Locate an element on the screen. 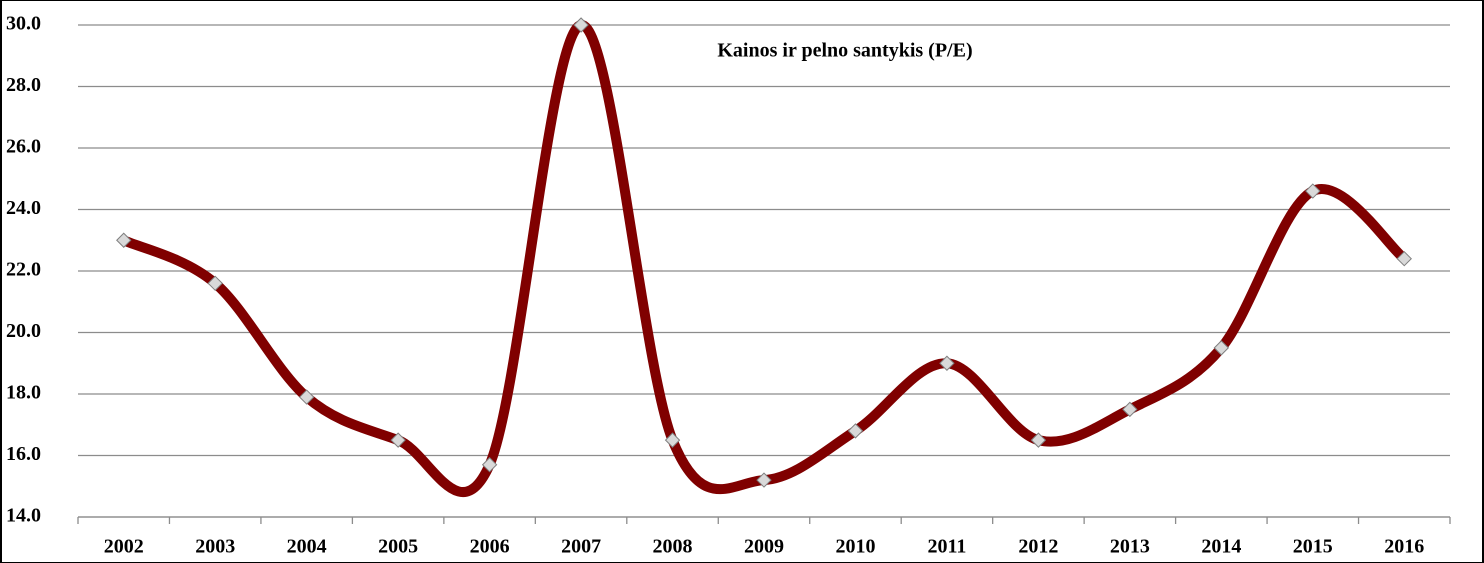  x-tick-label: 2013 is located at coordinates (1130, 547).